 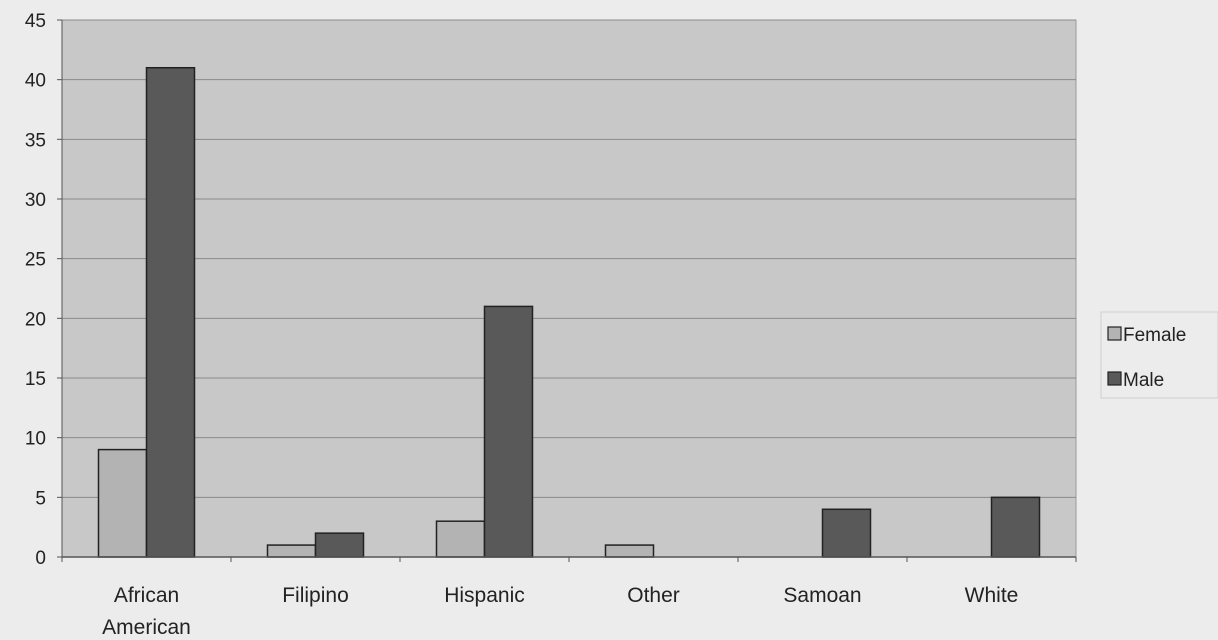 I want to click on legend-swatch-male, so click(x=1114, y=378).